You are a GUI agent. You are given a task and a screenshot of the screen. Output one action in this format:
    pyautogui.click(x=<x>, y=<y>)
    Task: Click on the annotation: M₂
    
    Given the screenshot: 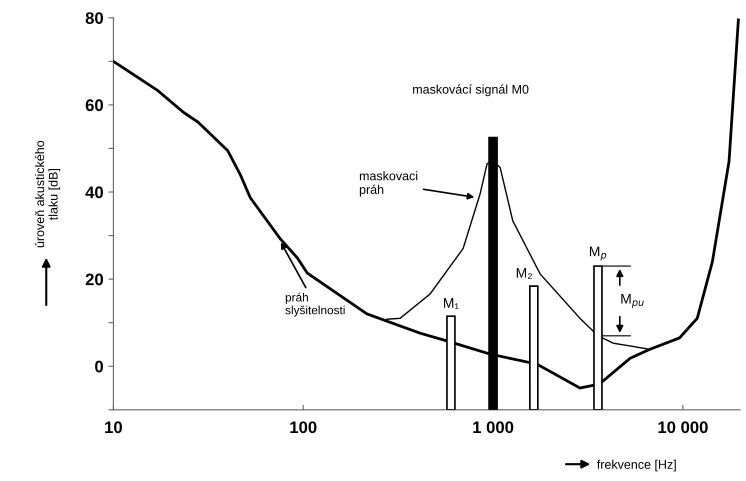 What is the action you would take?
    pyautogui.click(x=524, y=273)
    